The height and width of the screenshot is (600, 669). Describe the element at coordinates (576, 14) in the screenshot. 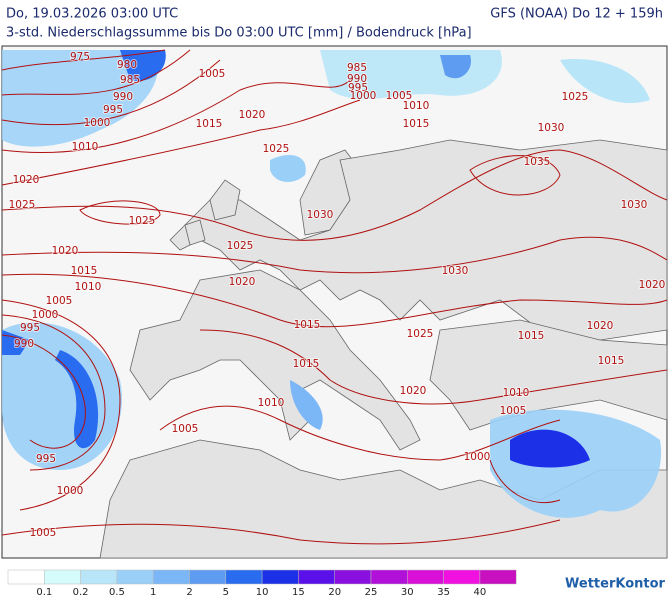

I see `model-run: GFS (NOAA) Do 12 + 159h` at that location.